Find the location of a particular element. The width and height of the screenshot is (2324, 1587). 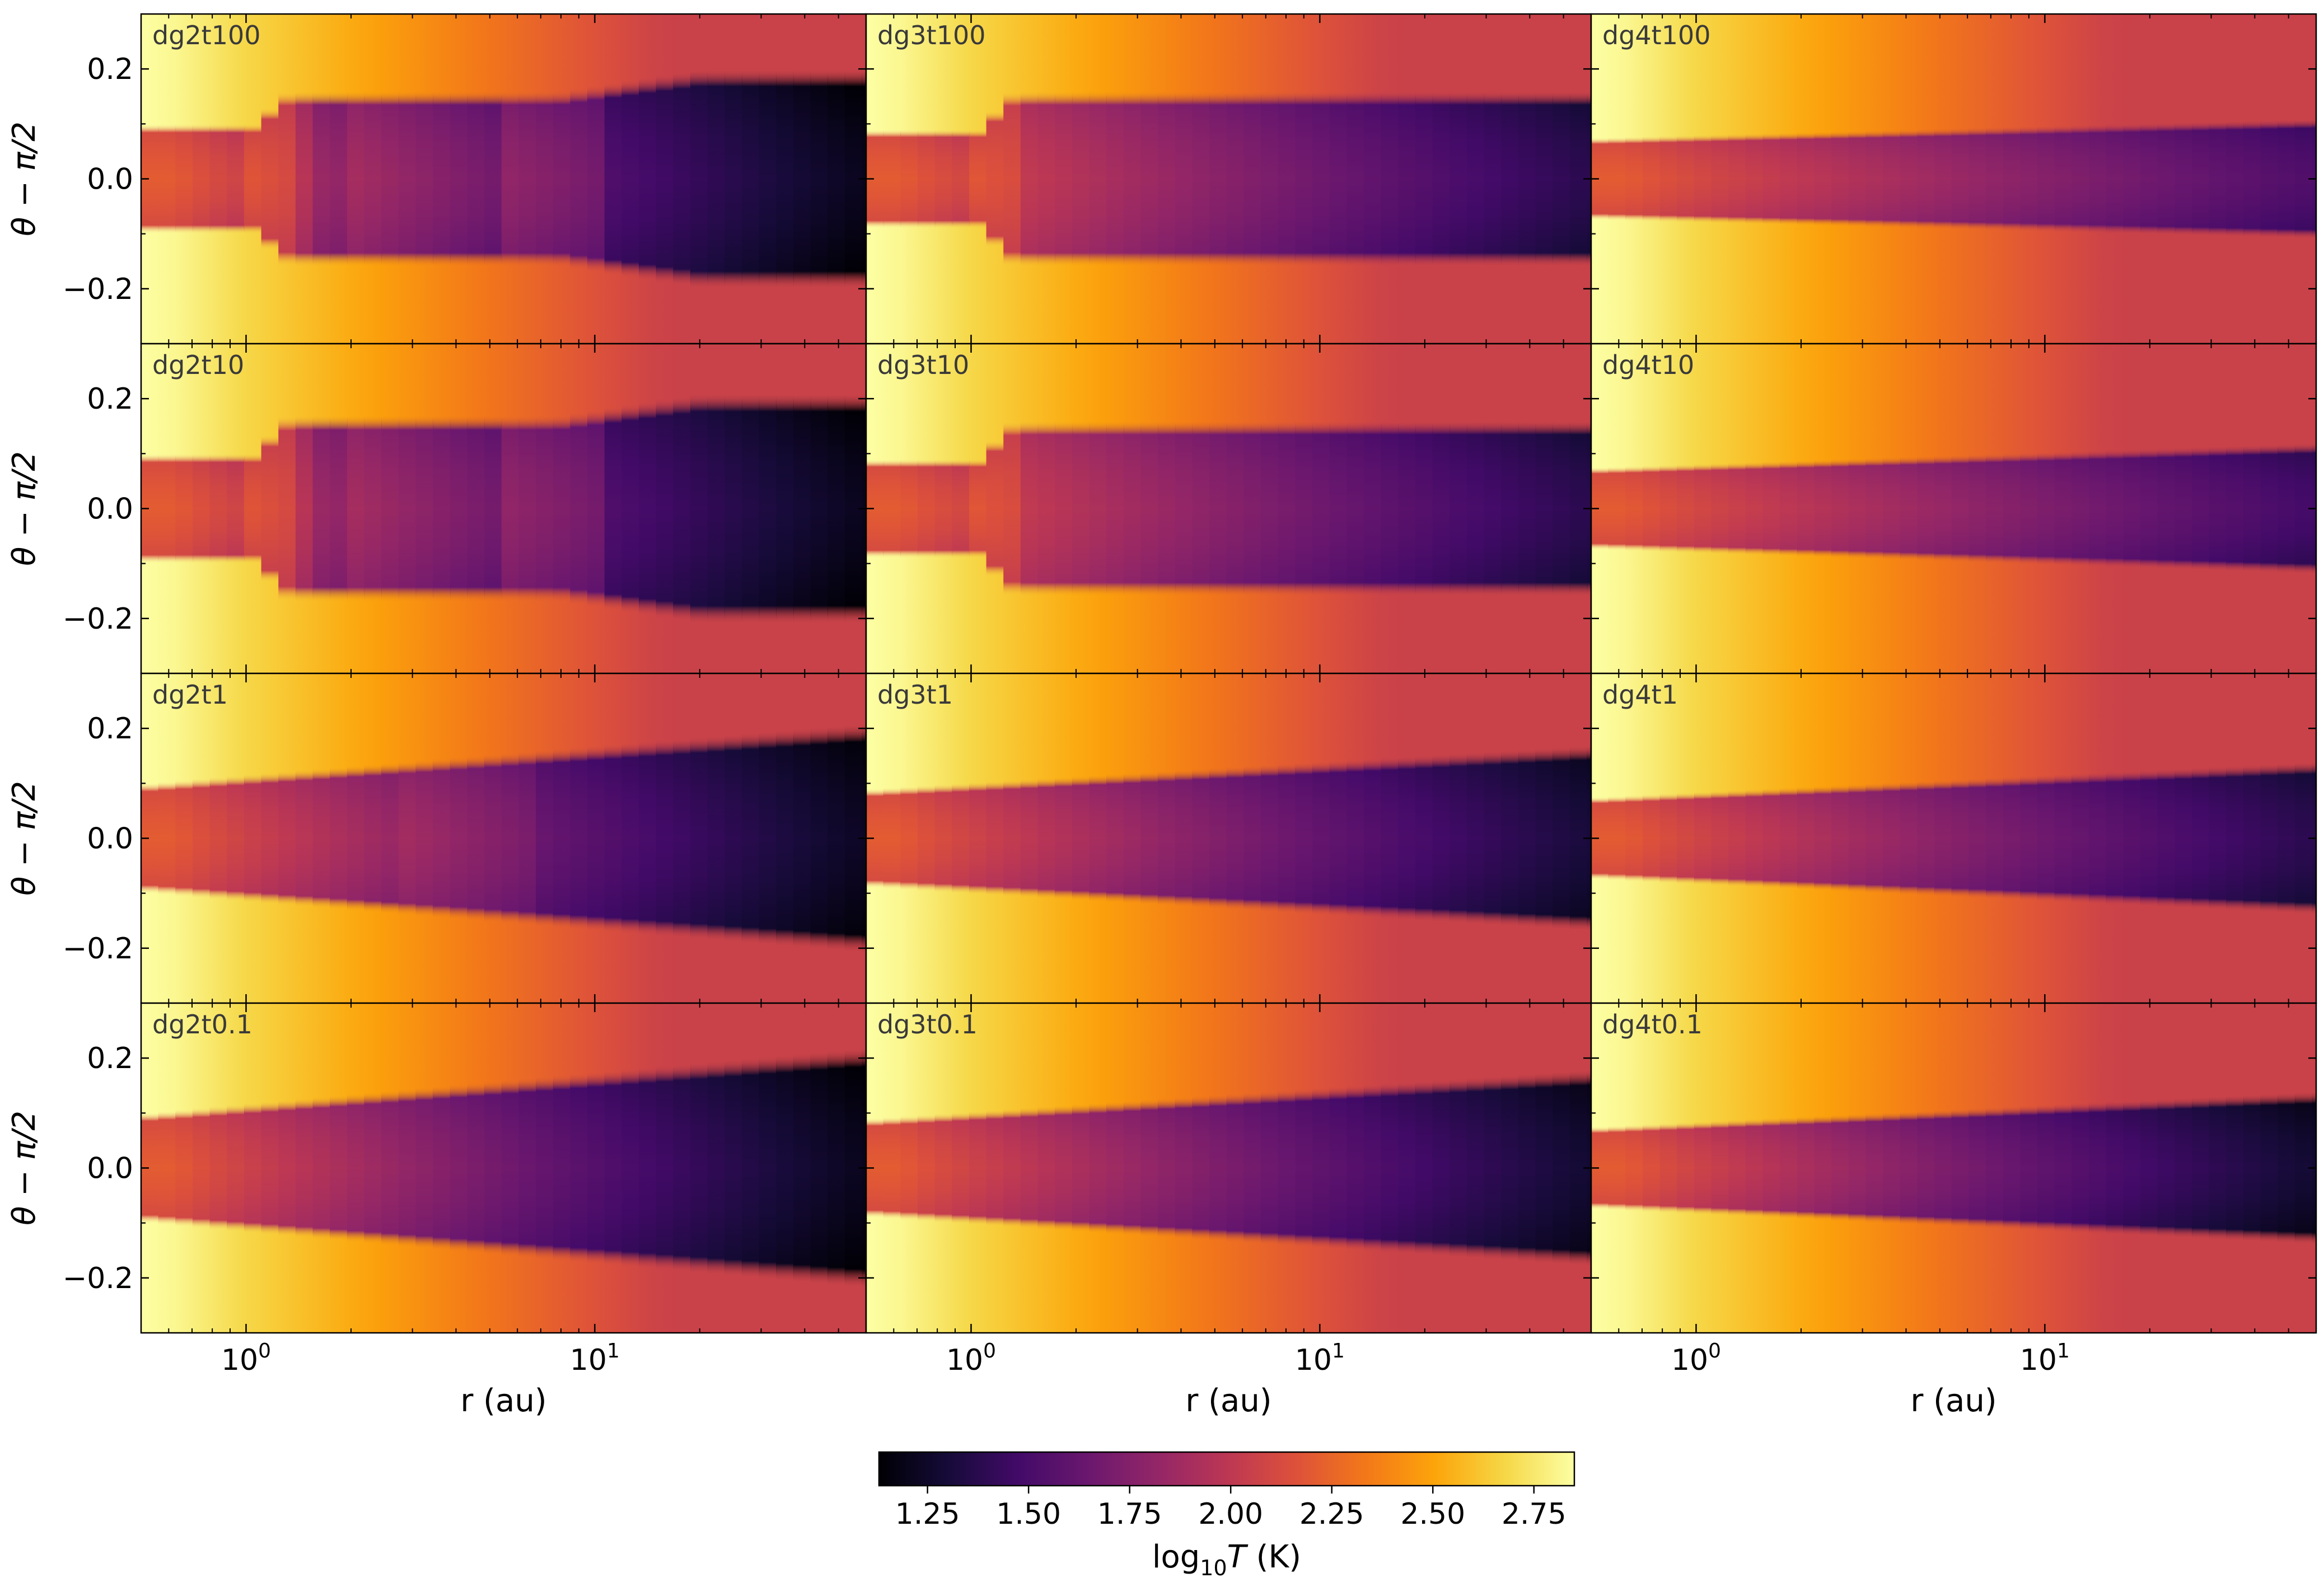

panel-dg3t100: dg3t100 is located at coordinates (1228, 179).